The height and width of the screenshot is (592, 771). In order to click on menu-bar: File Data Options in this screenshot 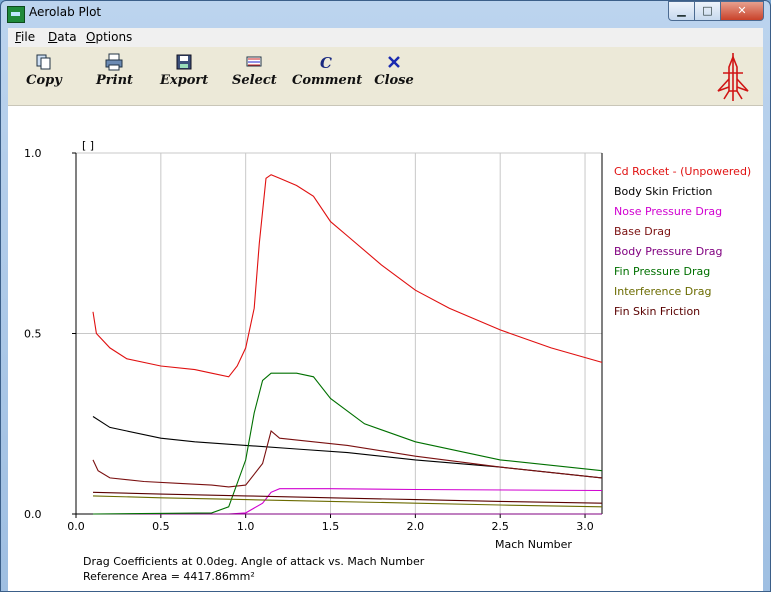, I will do `click(385, 37)`.